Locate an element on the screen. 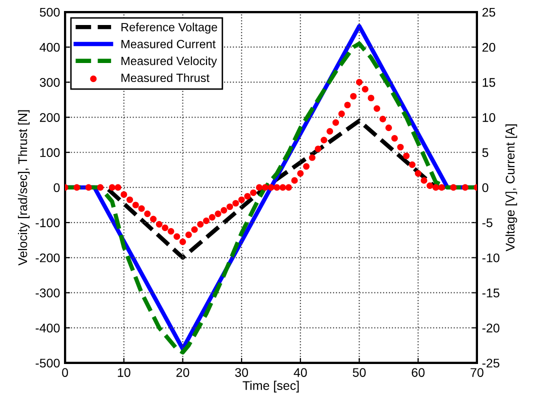 The image size is (542, 401). legend-label: Measured Thrust is located at coordinates (165, 77).